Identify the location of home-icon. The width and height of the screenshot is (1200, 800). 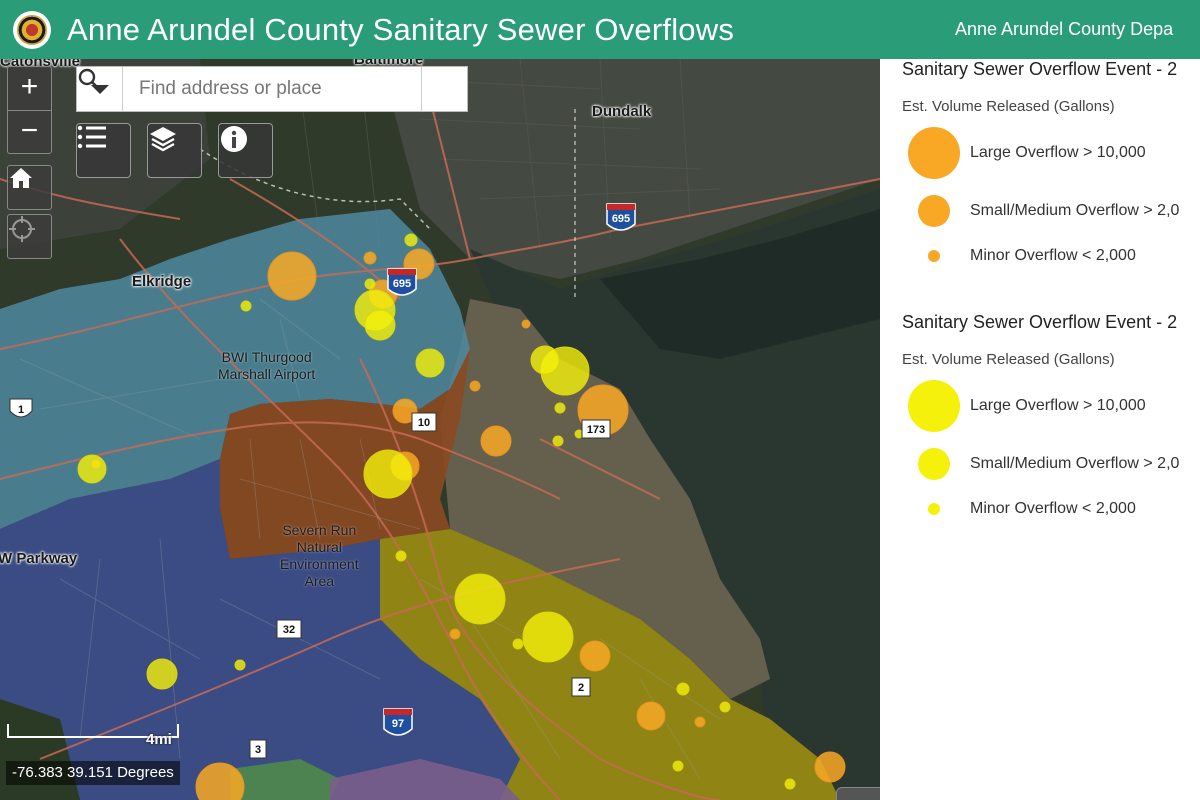
(21, 178).